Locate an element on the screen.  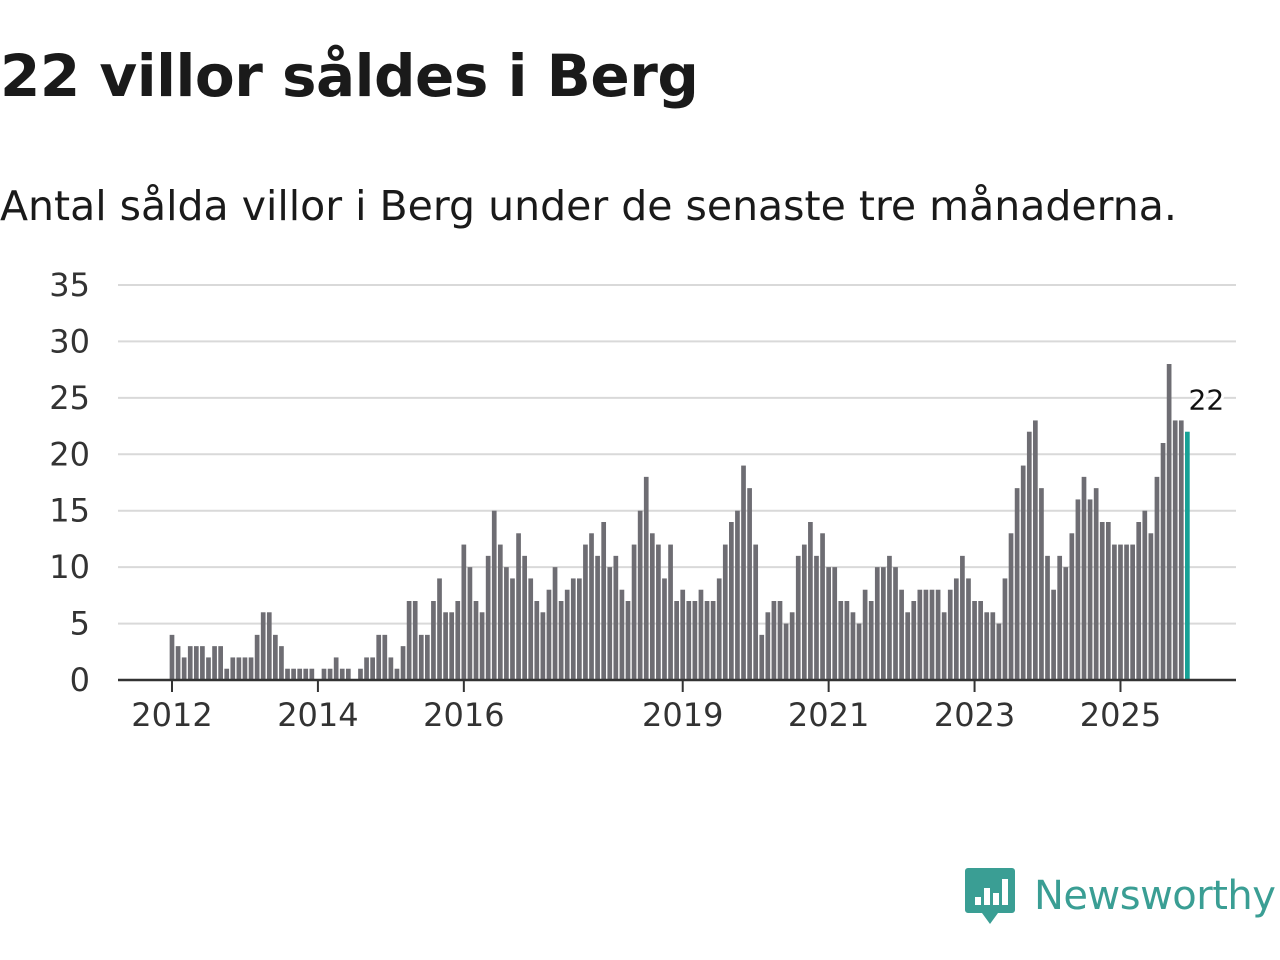
bar-highlight is located at coordinates (1187, 555).